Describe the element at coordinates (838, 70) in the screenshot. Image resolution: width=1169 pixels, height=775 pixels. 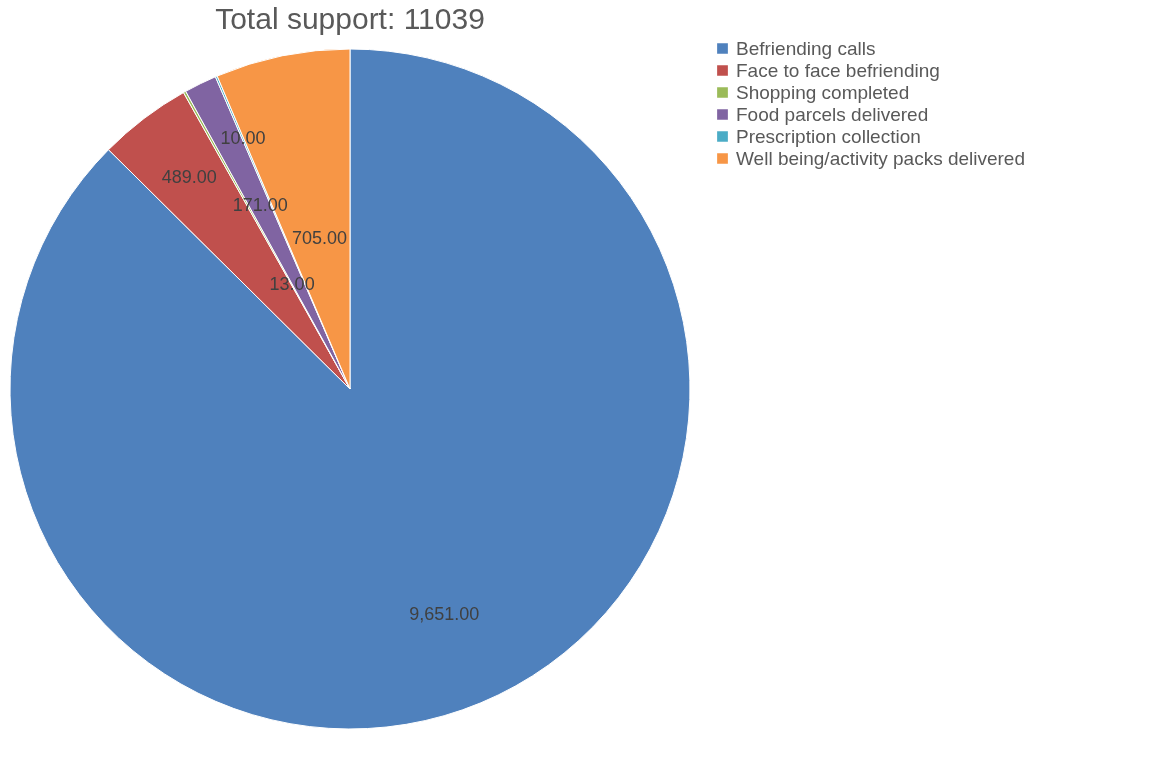
I see `legend-label: Face to face befriending` at that location.